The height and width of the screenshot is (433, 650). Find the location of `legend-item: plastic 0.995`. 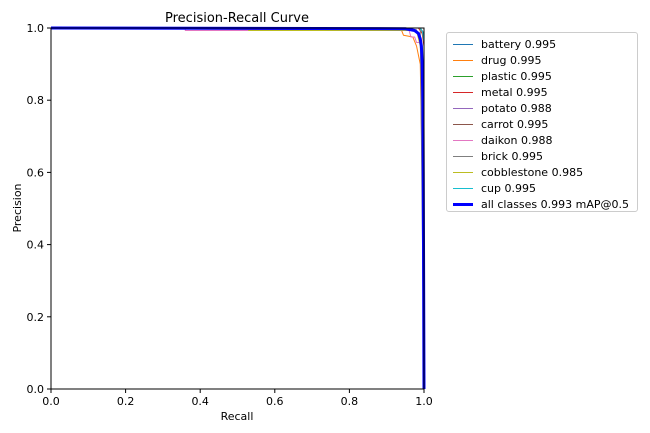

legend-item: plastic 0.995 is located at coordinates (545, 76).